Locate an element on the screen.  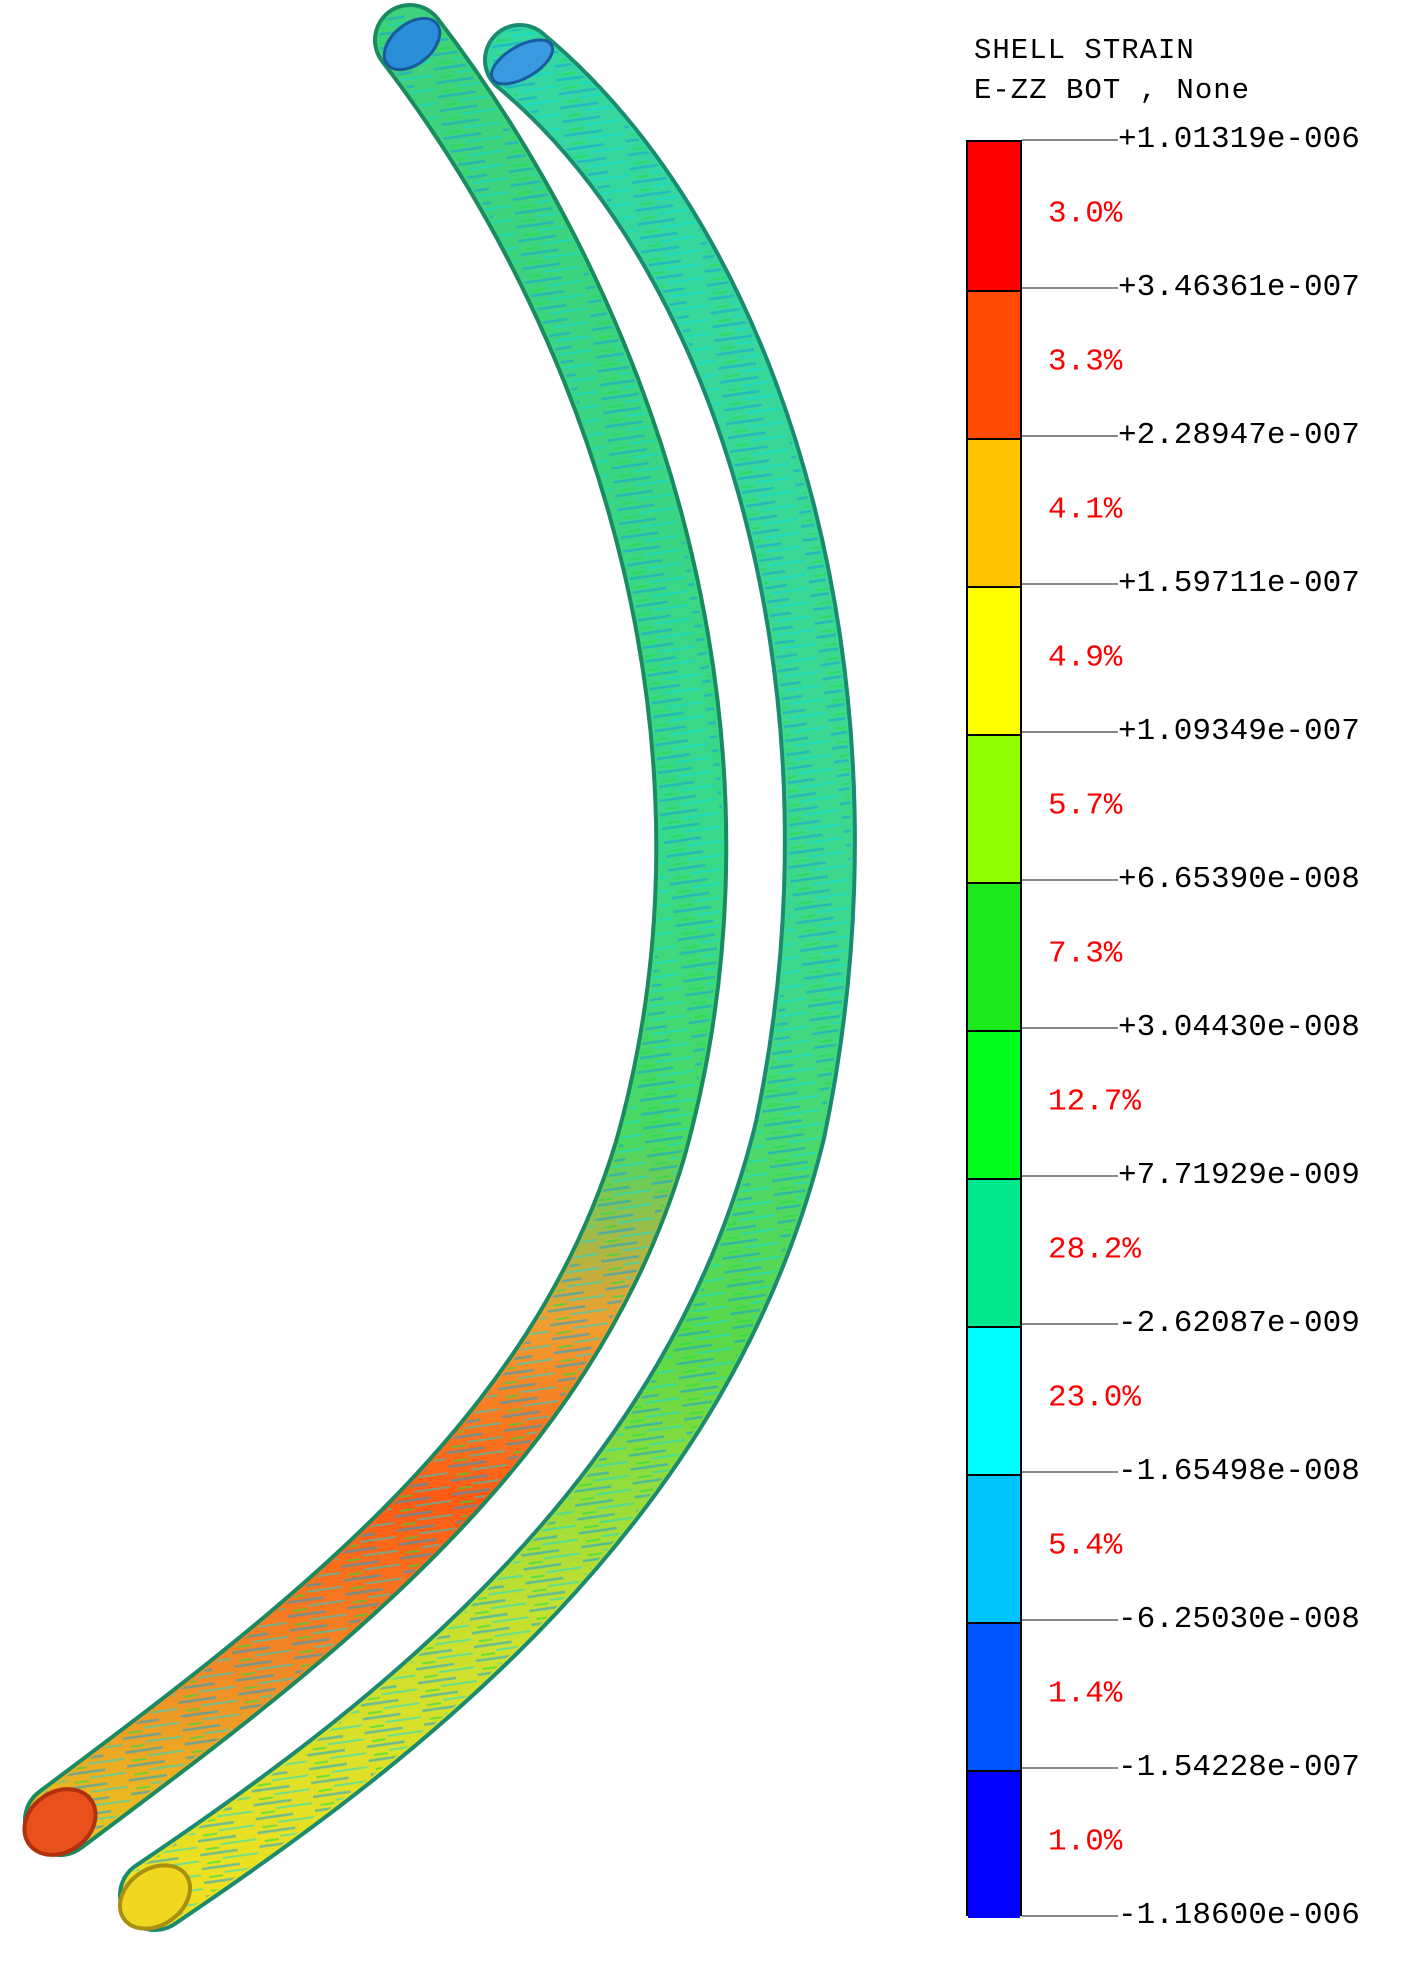
legend-tick-label: +3.04430e-008 is located at coordinates (1239, 1027).